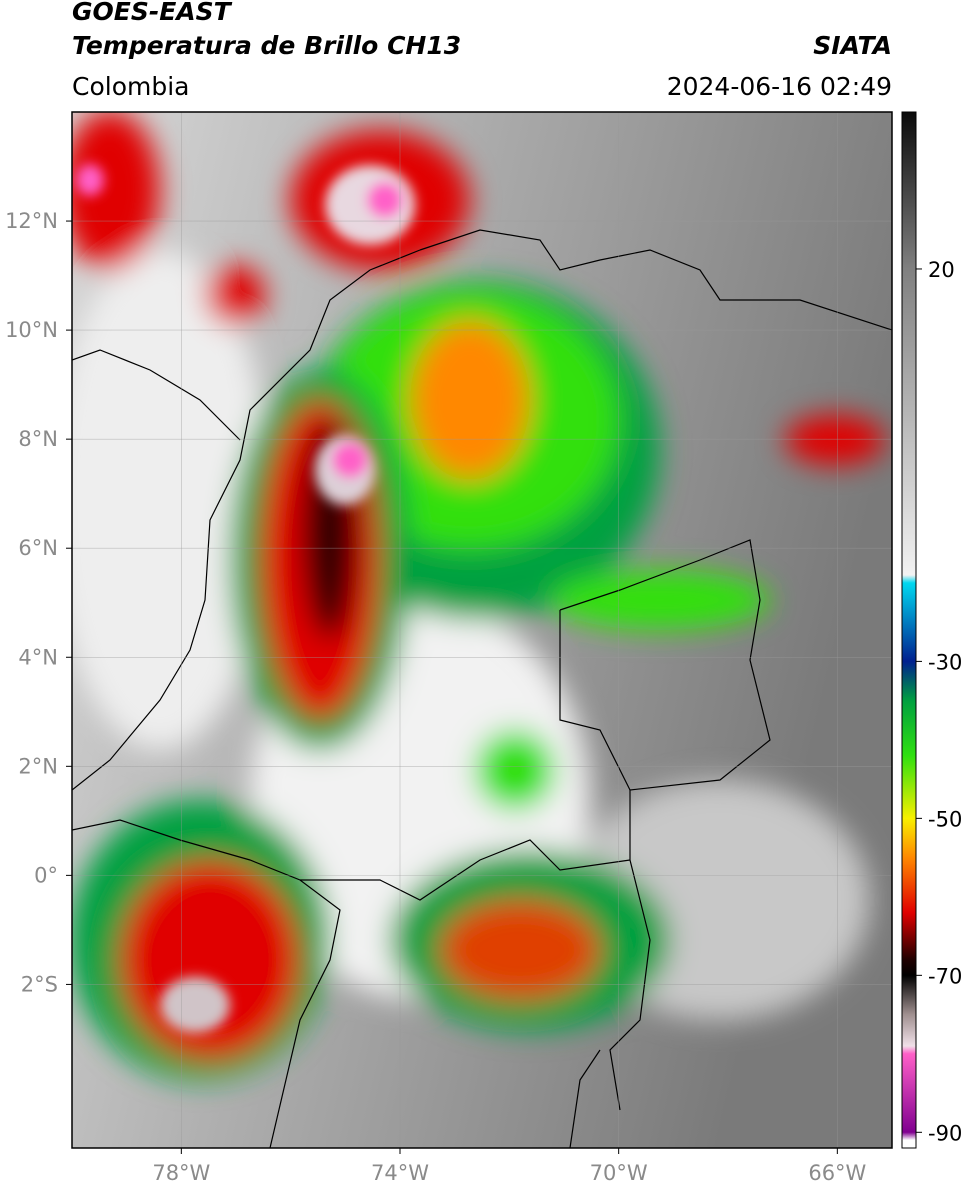  What do you see at coordinates (837, 1173) in the screenshot?
I see `x-tick-label: 66°W` at bounding box center [837, 1173].